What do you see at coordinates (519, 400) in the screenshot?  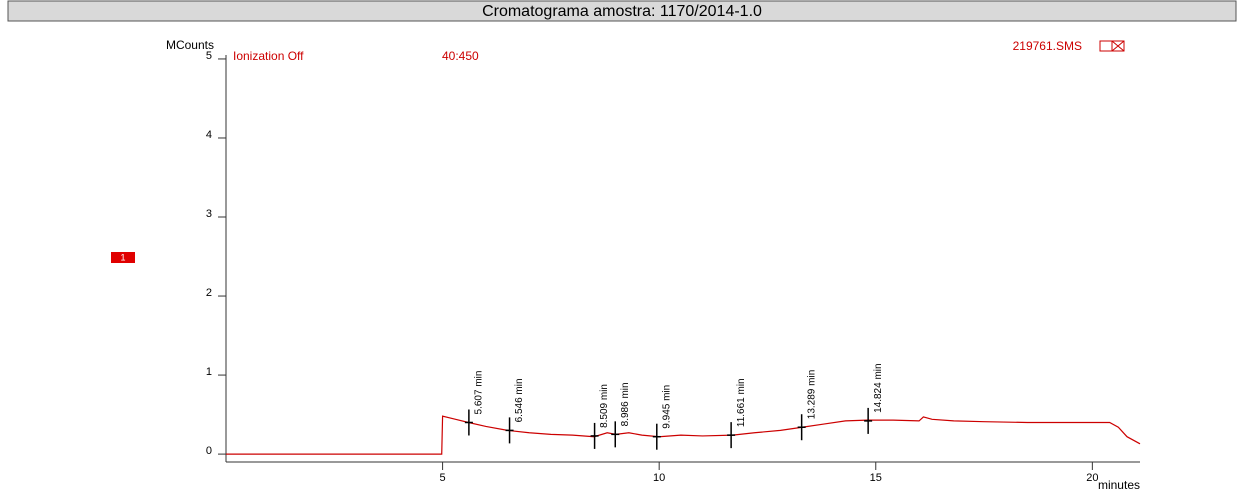 I see `peak-label: 6.546 min` at bounding box center [519, 400].